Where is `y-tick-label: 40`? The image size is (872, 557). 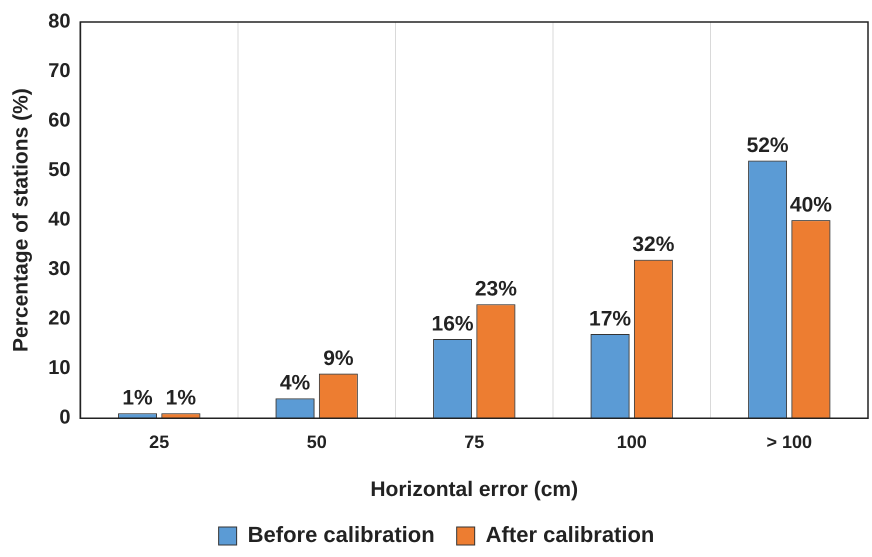 y-tick-label: 40 is located at coordinates (59, 219).